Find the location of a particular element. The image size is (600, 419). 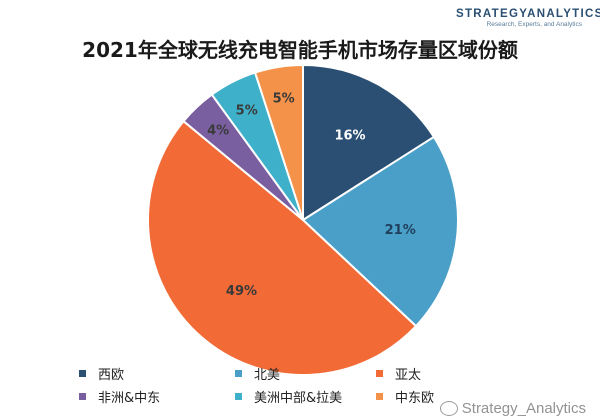

logo-main-text: STRATEGYANALYTICS is located at coordinates (528, 14).